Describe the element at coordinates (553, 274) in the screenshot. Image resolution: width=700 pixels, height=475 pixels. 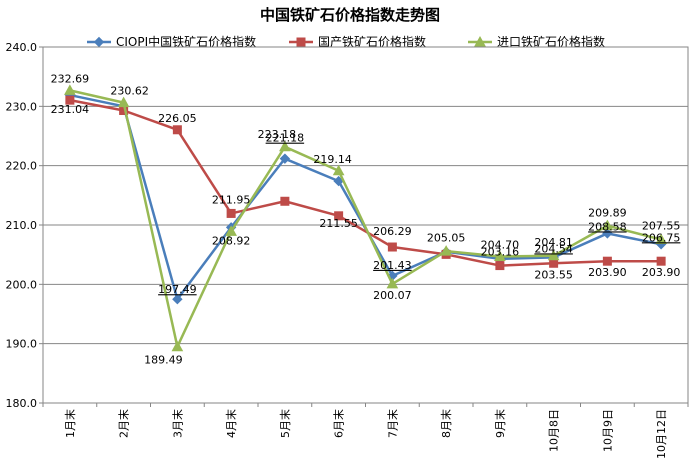
I see `data-label: 203.55` at that location.